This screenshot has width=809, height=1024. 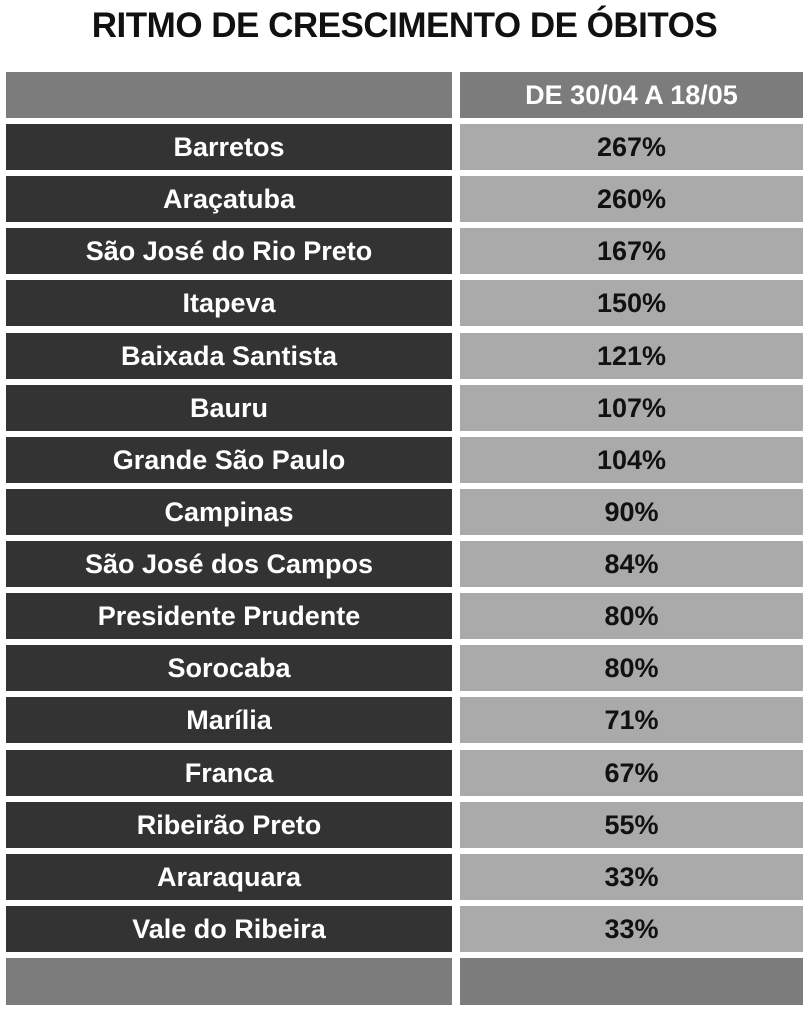 What do you see at coordinates (404, 25) in the screenshot?
I see `title: RITMO DE CRESCIMENTO DE ÓBITOS` at bounding box center [404, 25].